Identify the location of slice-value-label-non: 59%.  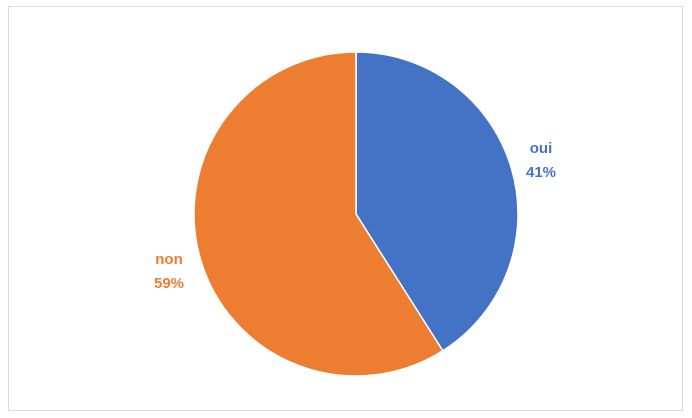
(169, 283).